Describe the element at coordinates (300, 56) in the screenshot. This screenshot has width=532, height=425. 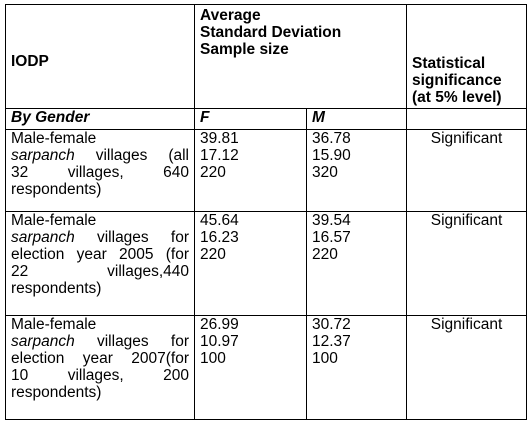
I see `header-average: Average Standard Deviation Sample size` at that location.